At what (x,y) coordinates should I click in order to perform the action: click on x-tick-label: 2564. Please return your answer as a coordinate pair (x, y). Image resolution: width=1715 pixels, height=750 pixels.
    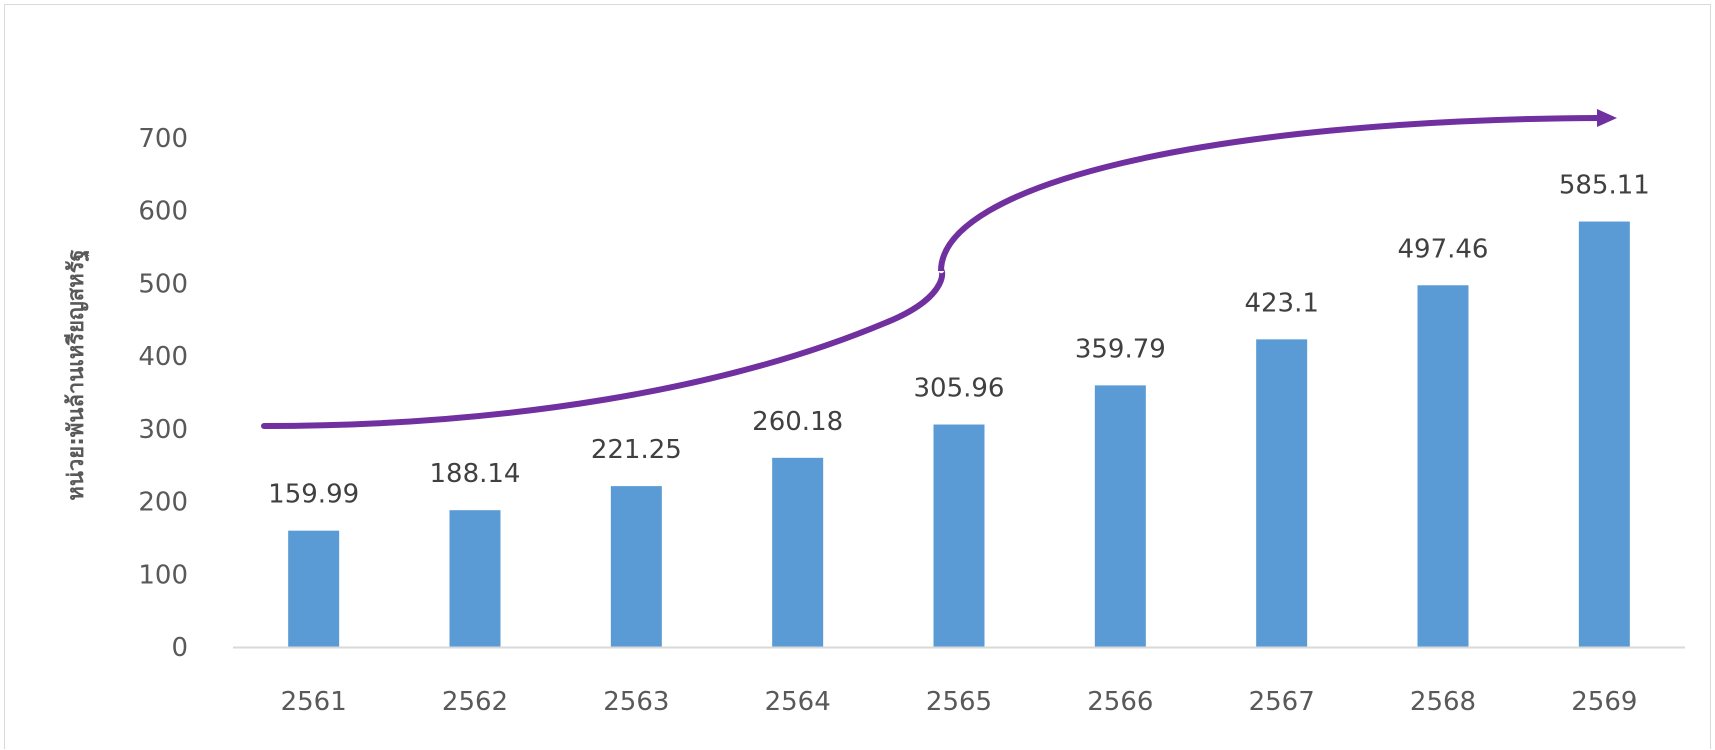
    Looking at the image, I should click on (798, 702).